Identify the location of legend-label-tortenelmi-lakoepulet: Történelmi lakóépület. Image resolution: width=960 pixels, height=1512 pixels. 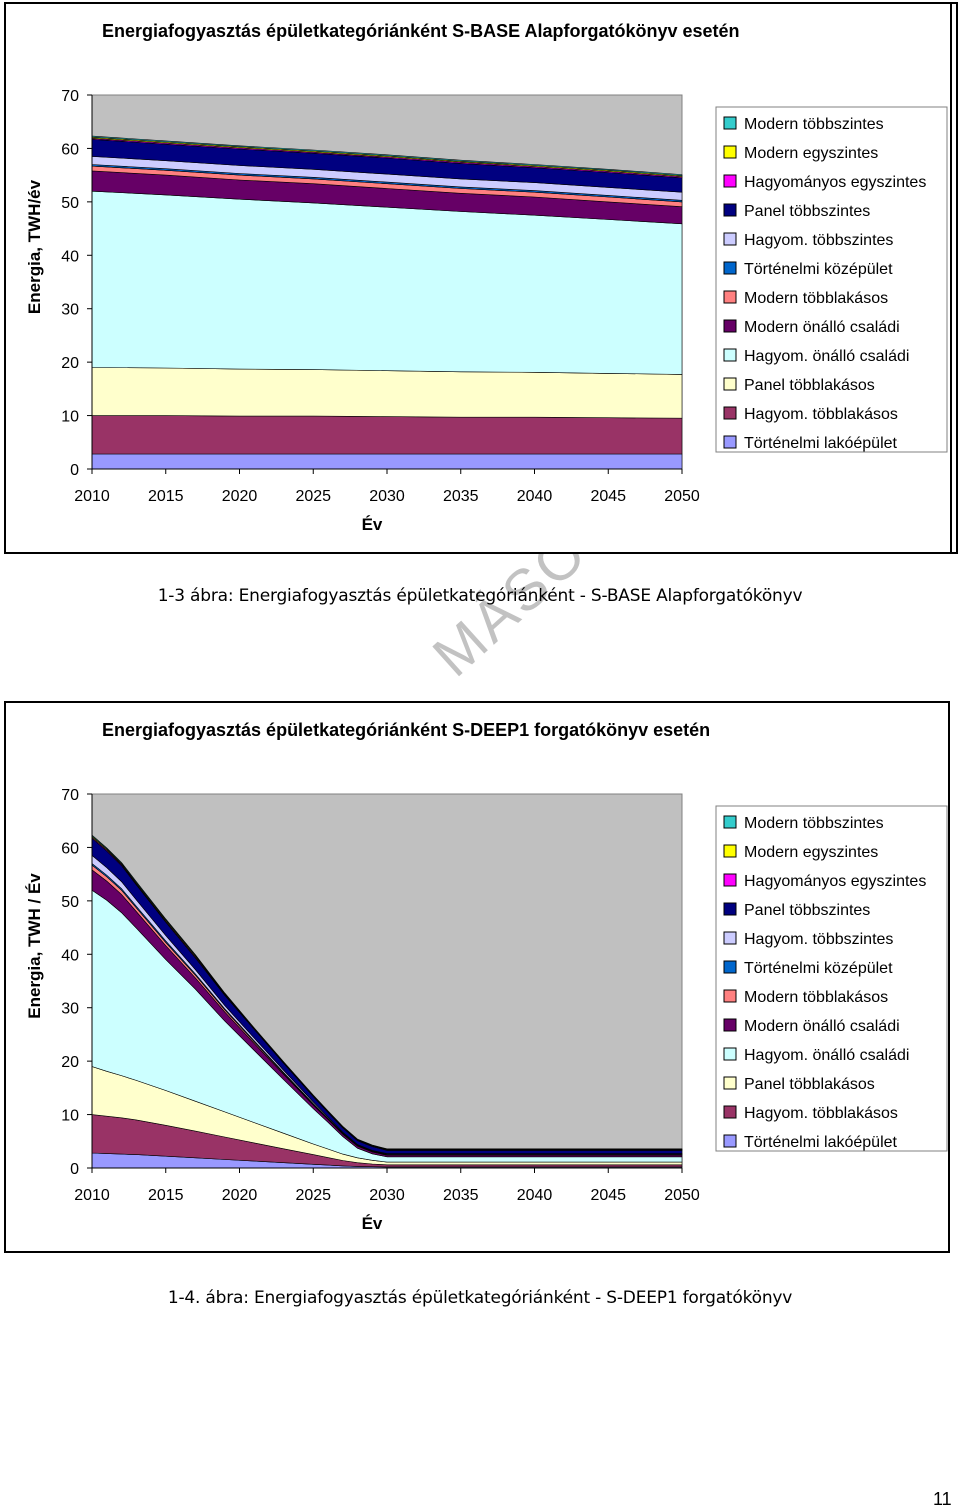
(821, 443).